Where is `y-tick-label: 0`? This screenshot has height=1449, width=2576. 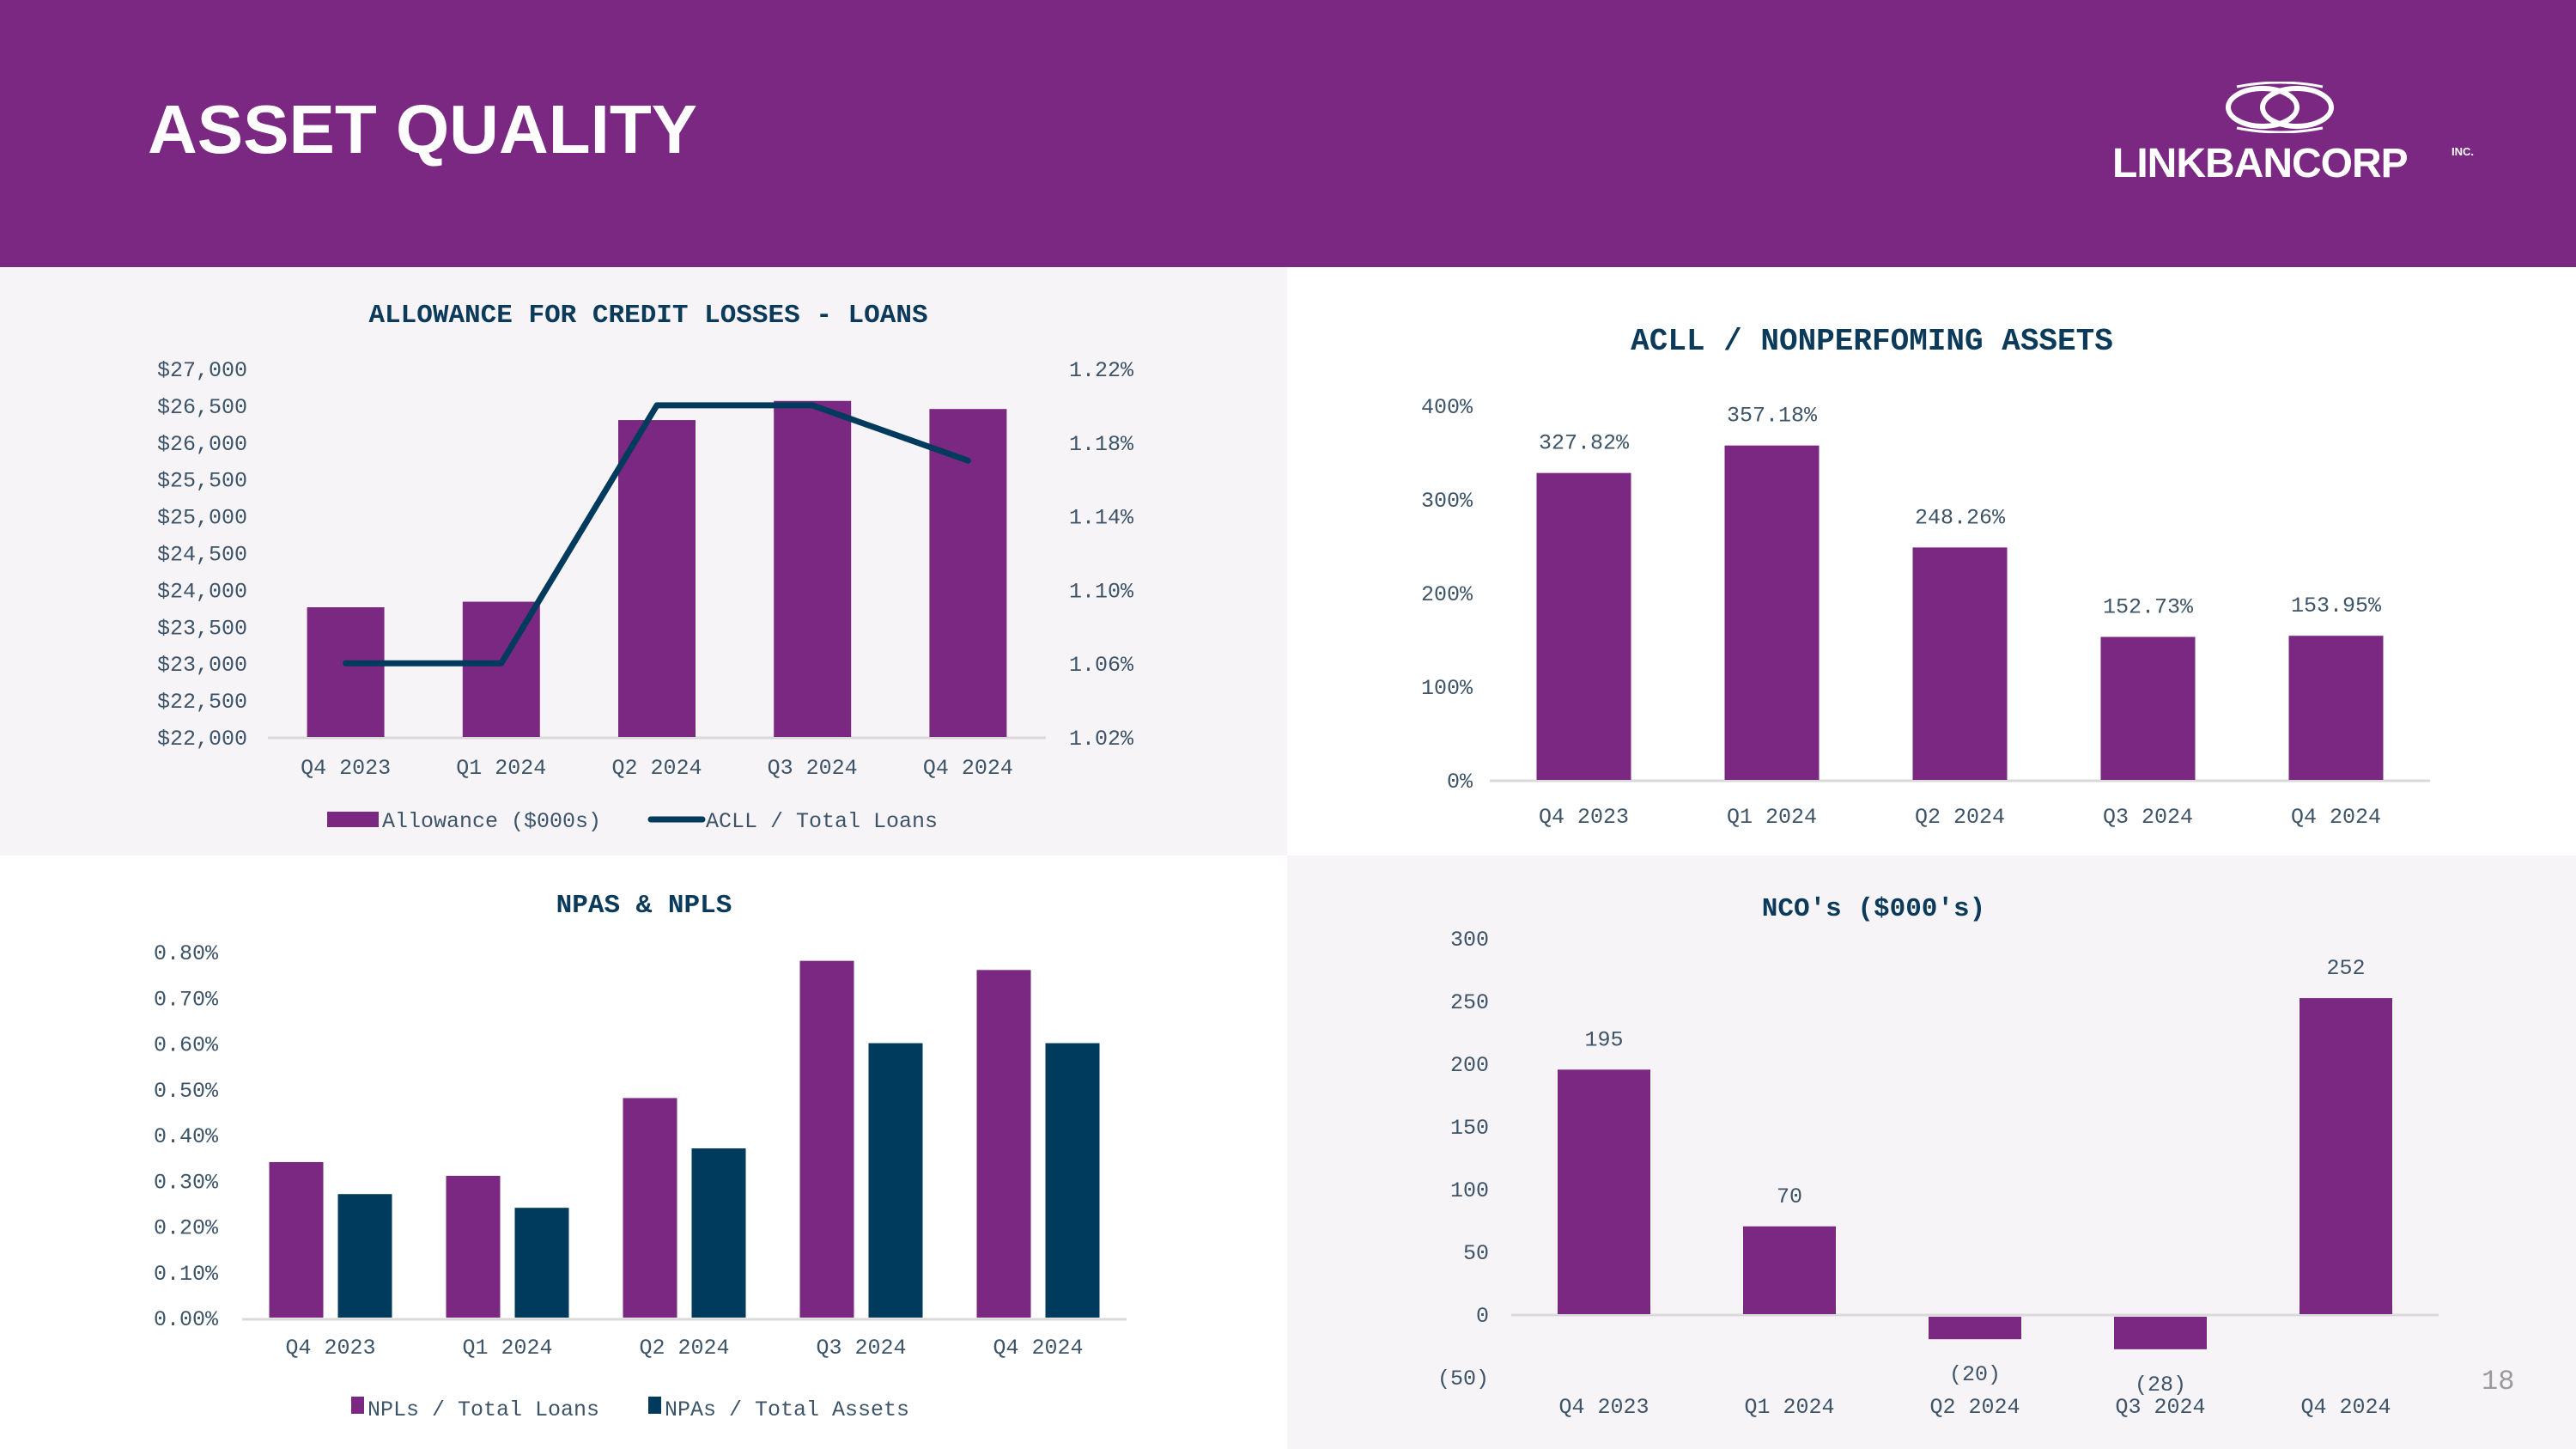
y-tick-label: 0 is located at coordinates (1482, 1316).